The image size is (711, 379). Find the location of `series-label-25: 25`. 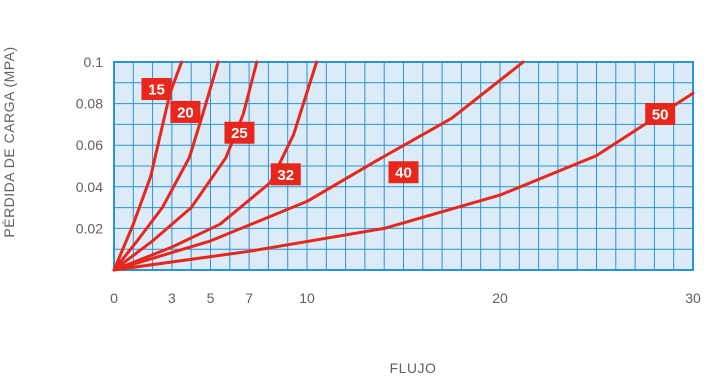

series-label-25: 25 is located at coordinates (239, 132).